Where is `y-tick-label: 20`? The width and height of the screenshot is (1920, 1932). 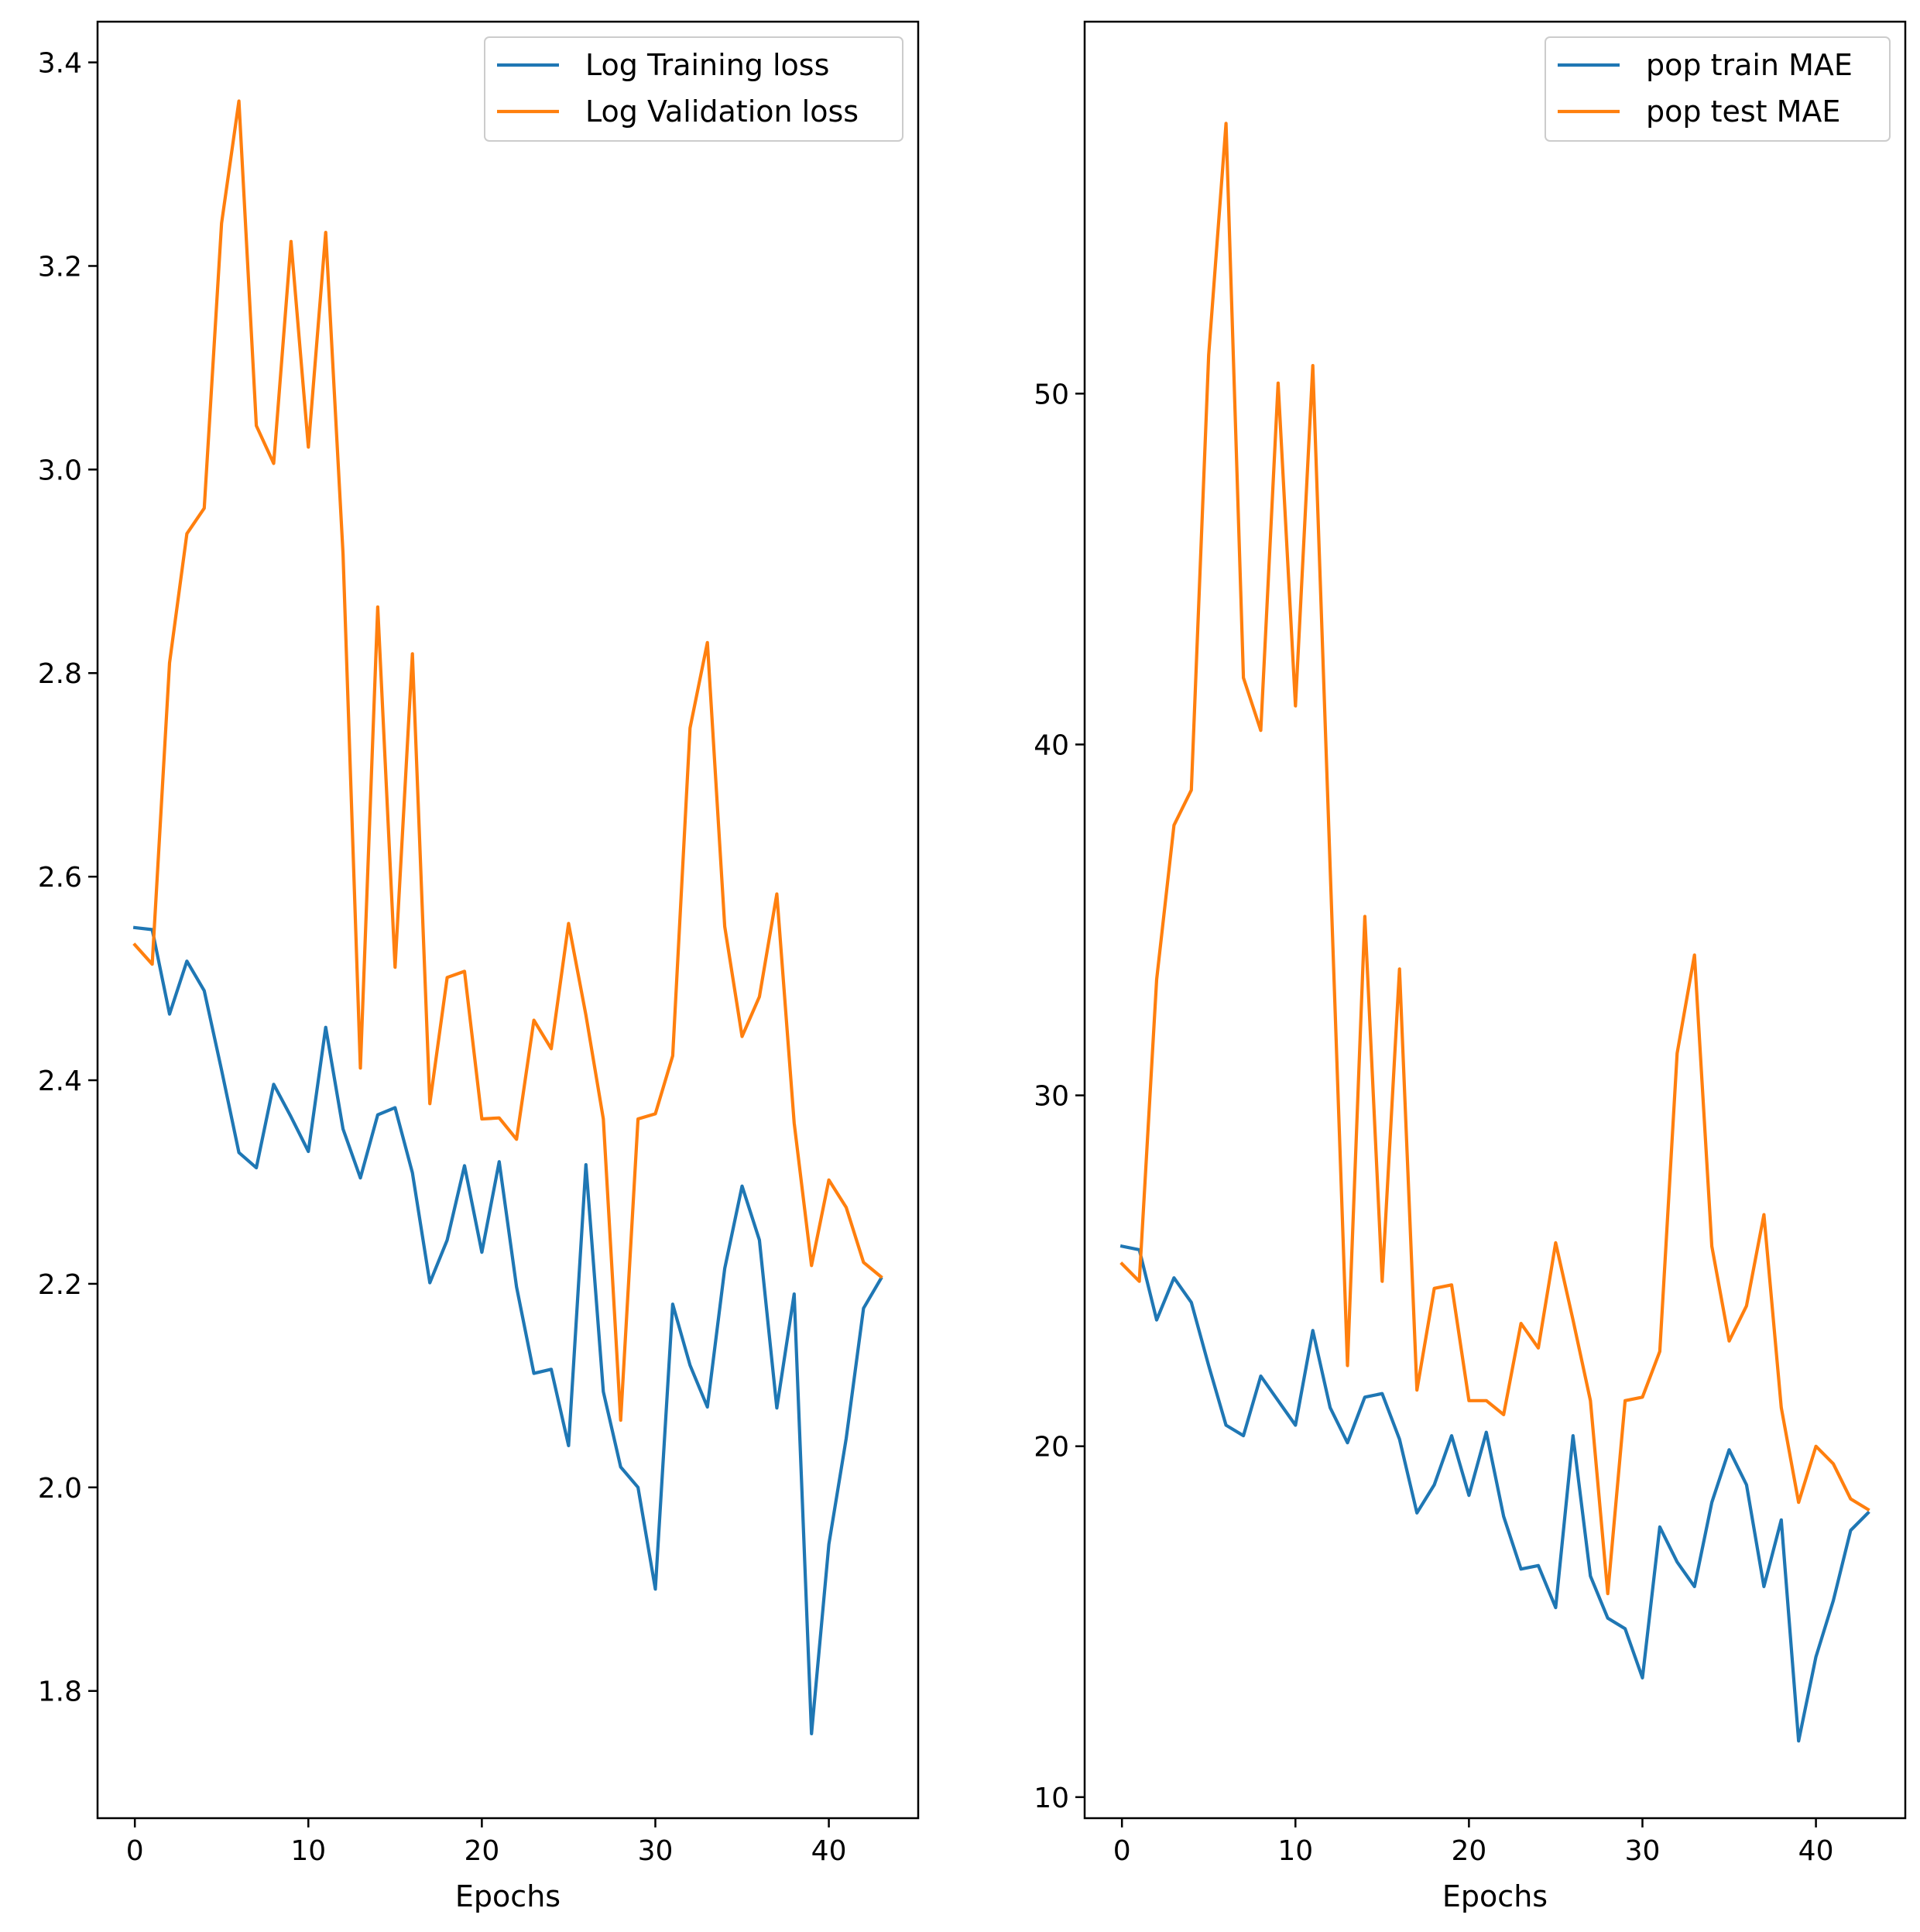
y-tick-label: 20 is located at coordinates (1051, 1448).